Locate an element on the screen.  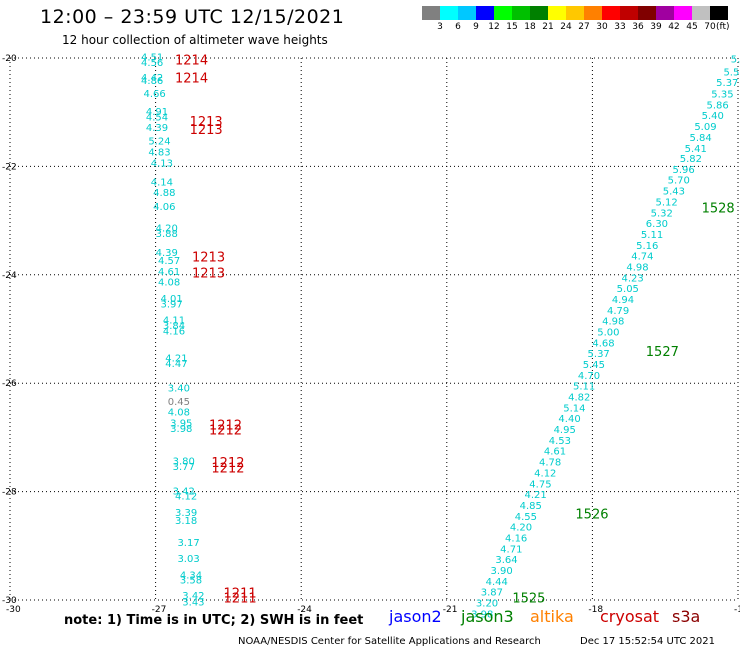
x-tick-label: -30 is located at coordinates (13, 610).